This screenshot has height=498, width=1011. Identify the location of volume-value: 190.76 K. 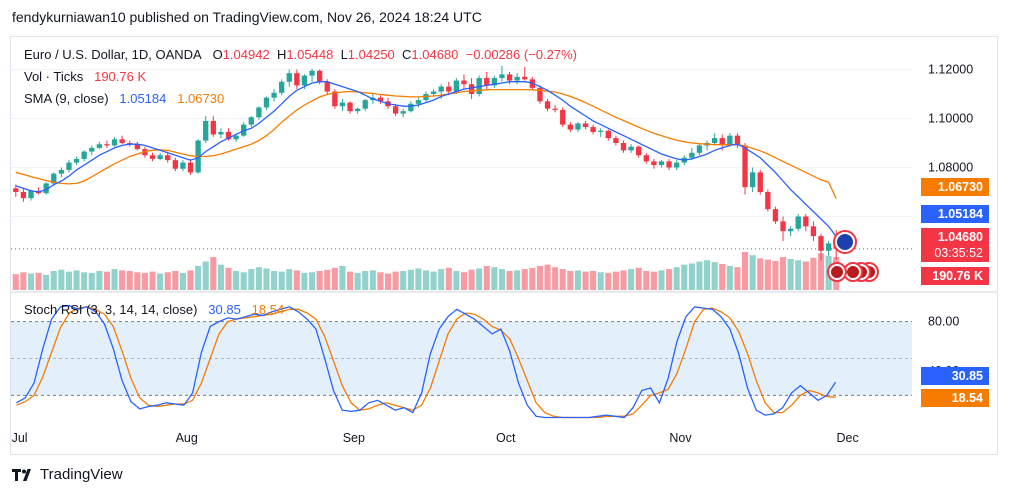
(120, 76).